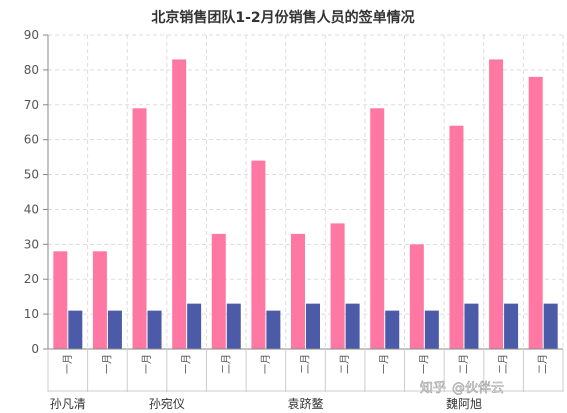 The image size is (567, 413). I want to click on x-axis-groups: 孙凡清 孙宛仪 袁跻鳌 魏阿旭, so click(266, 403).